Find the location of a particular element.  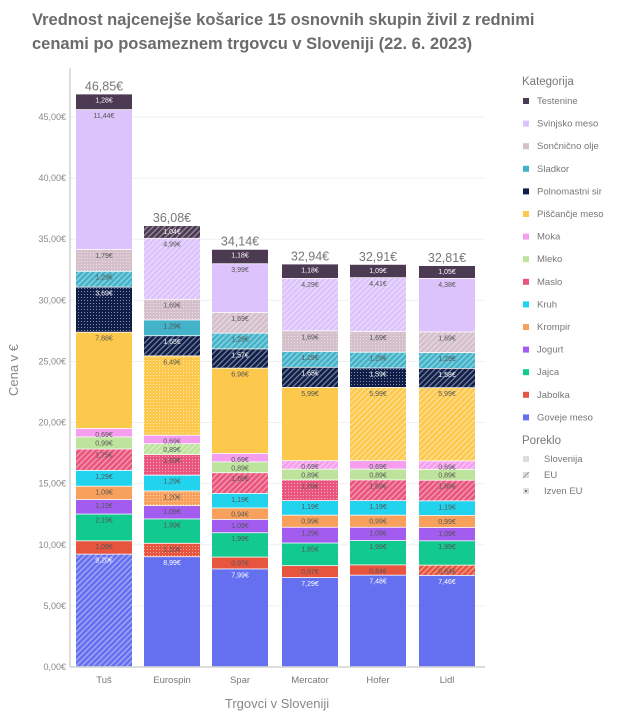

bar-segment: 4,29€ is located at coordinates (310, 304).